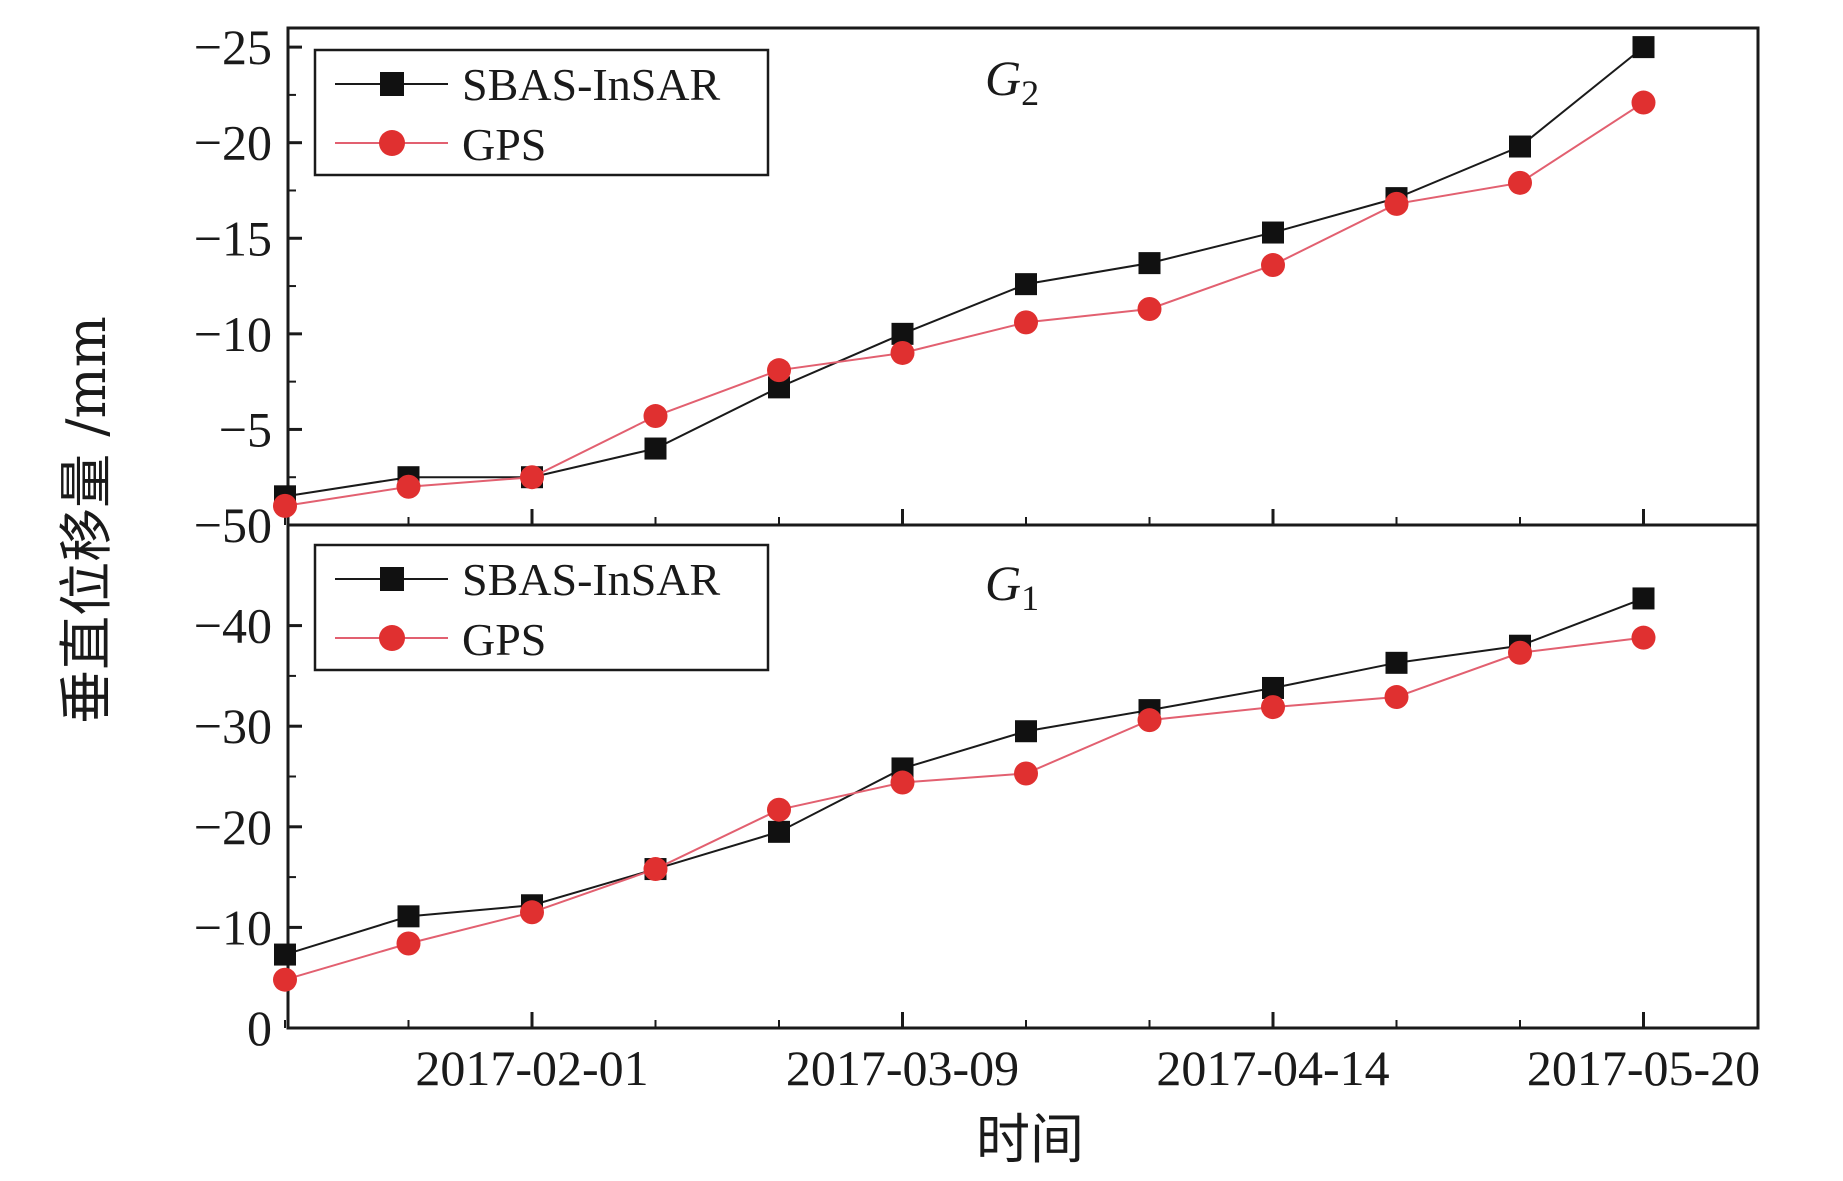 The height and width of the screenshot is (1181, 1843). I want to click on y-tick-label-bottom-0: −40, so click(233, 626).